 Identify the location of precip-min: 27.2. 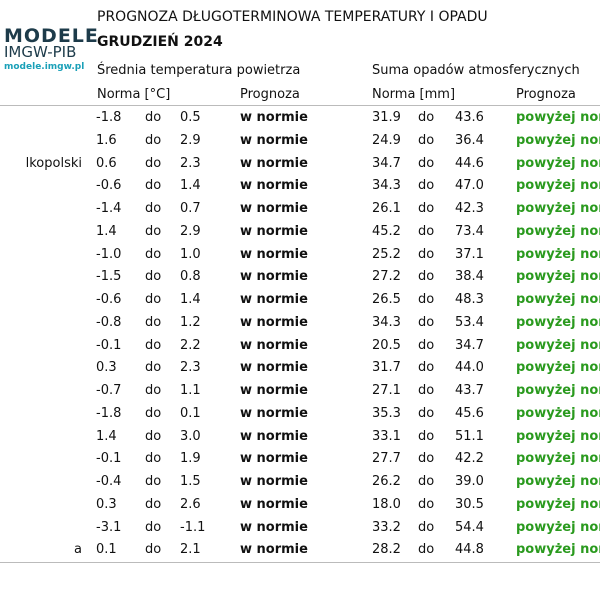
(386, 277).